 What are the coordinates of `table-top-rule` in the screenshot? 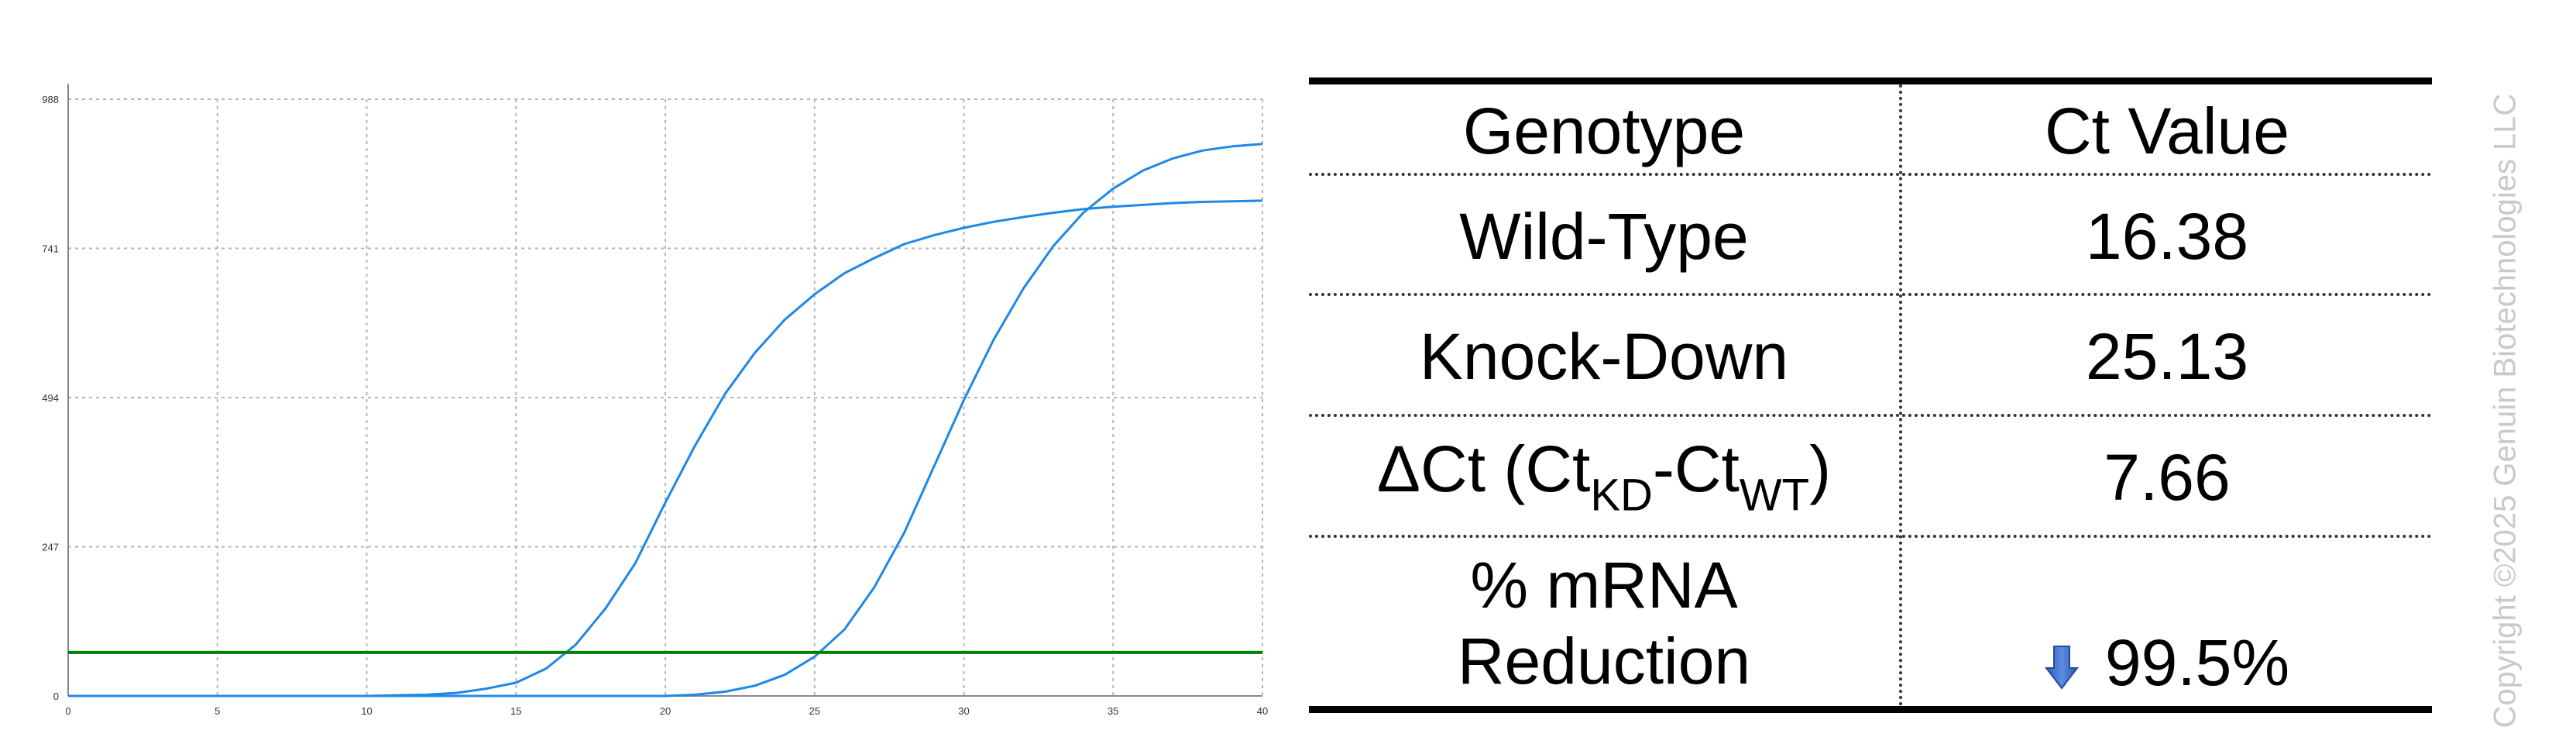 It's located at (1870, 81).